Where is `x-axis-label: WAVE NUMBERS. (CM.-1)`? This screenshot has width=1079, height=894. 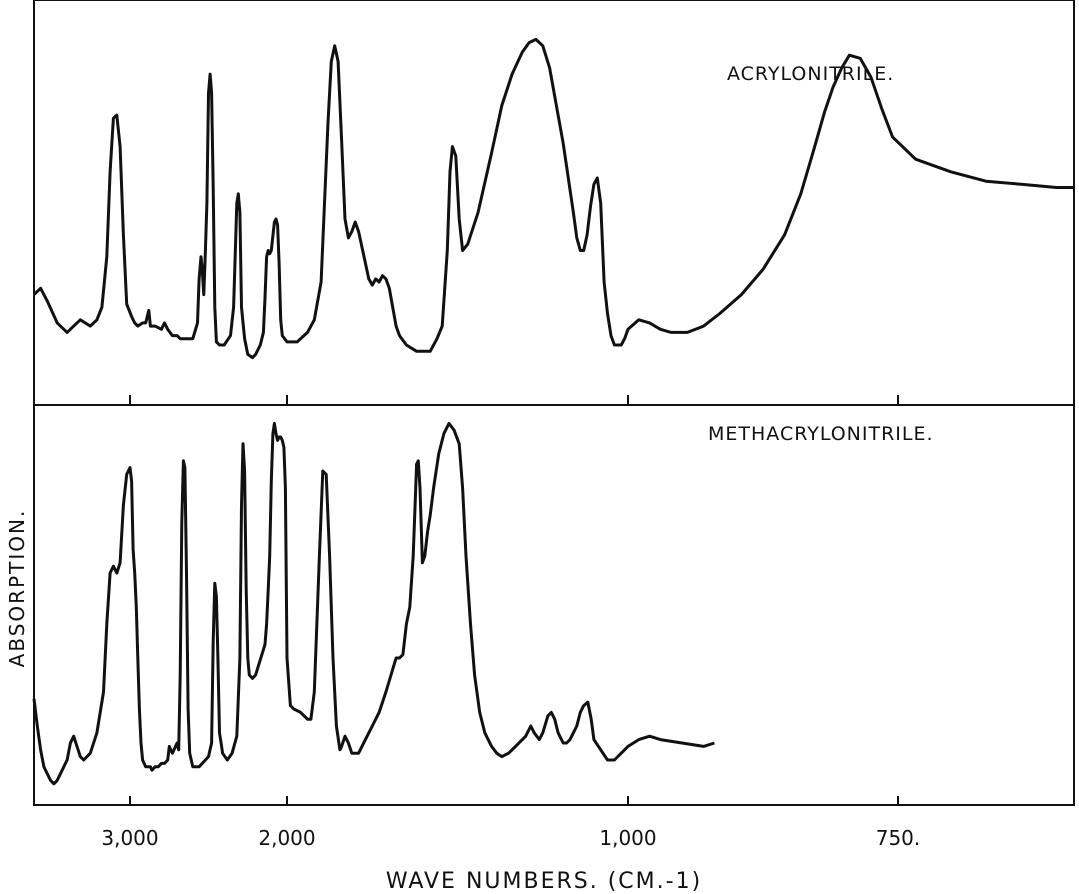 x-axis-label: WAVE NUMBERS. (CM.-1) is located at coordinates (544, 881).